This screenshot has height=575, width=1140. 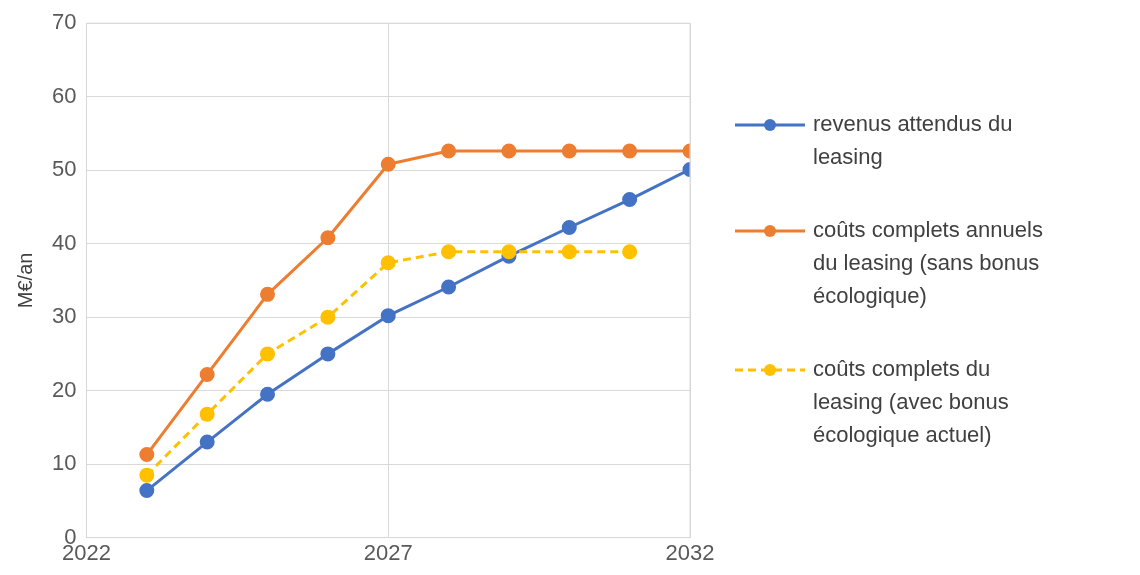 I want to click on x-tick-label: 2032, so click(x=690, y=552).